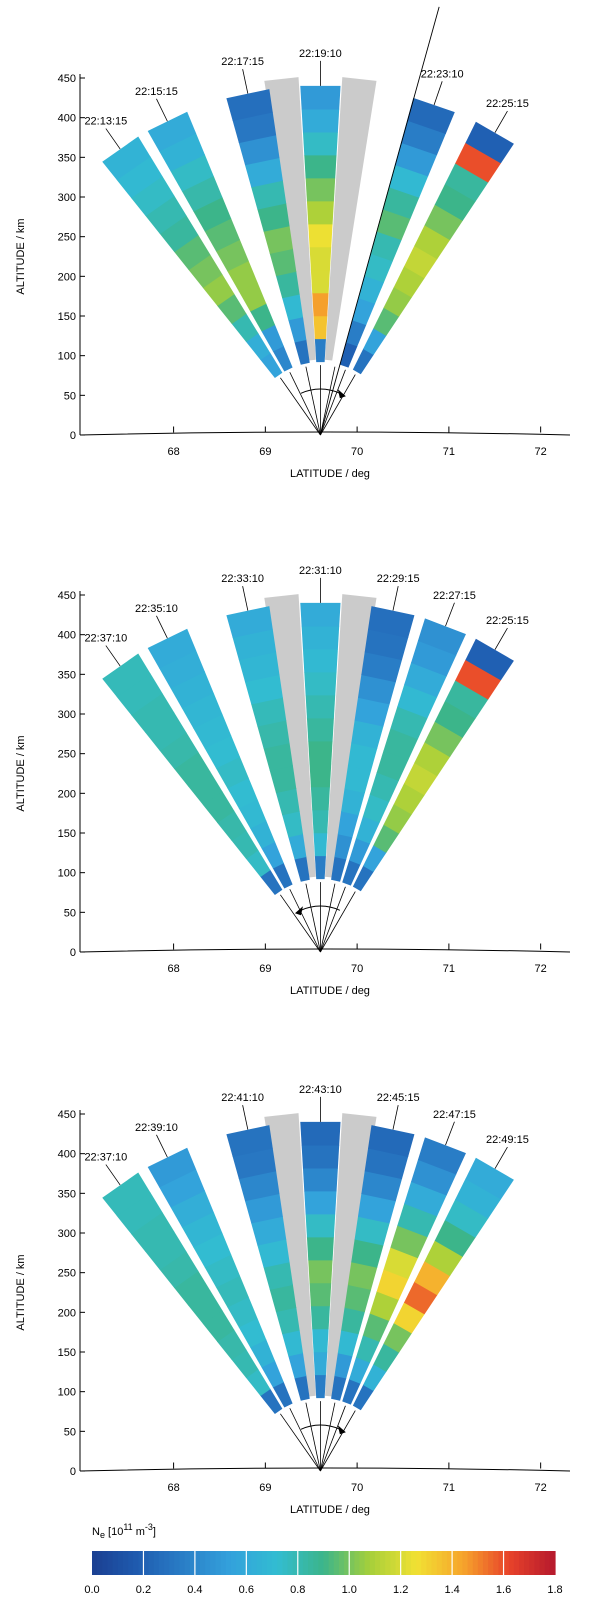  What do you see at coordinates (507, 621) in the screenshot?
I see `beam-time-label: 22:25:15` at bounding box center [507, 621].